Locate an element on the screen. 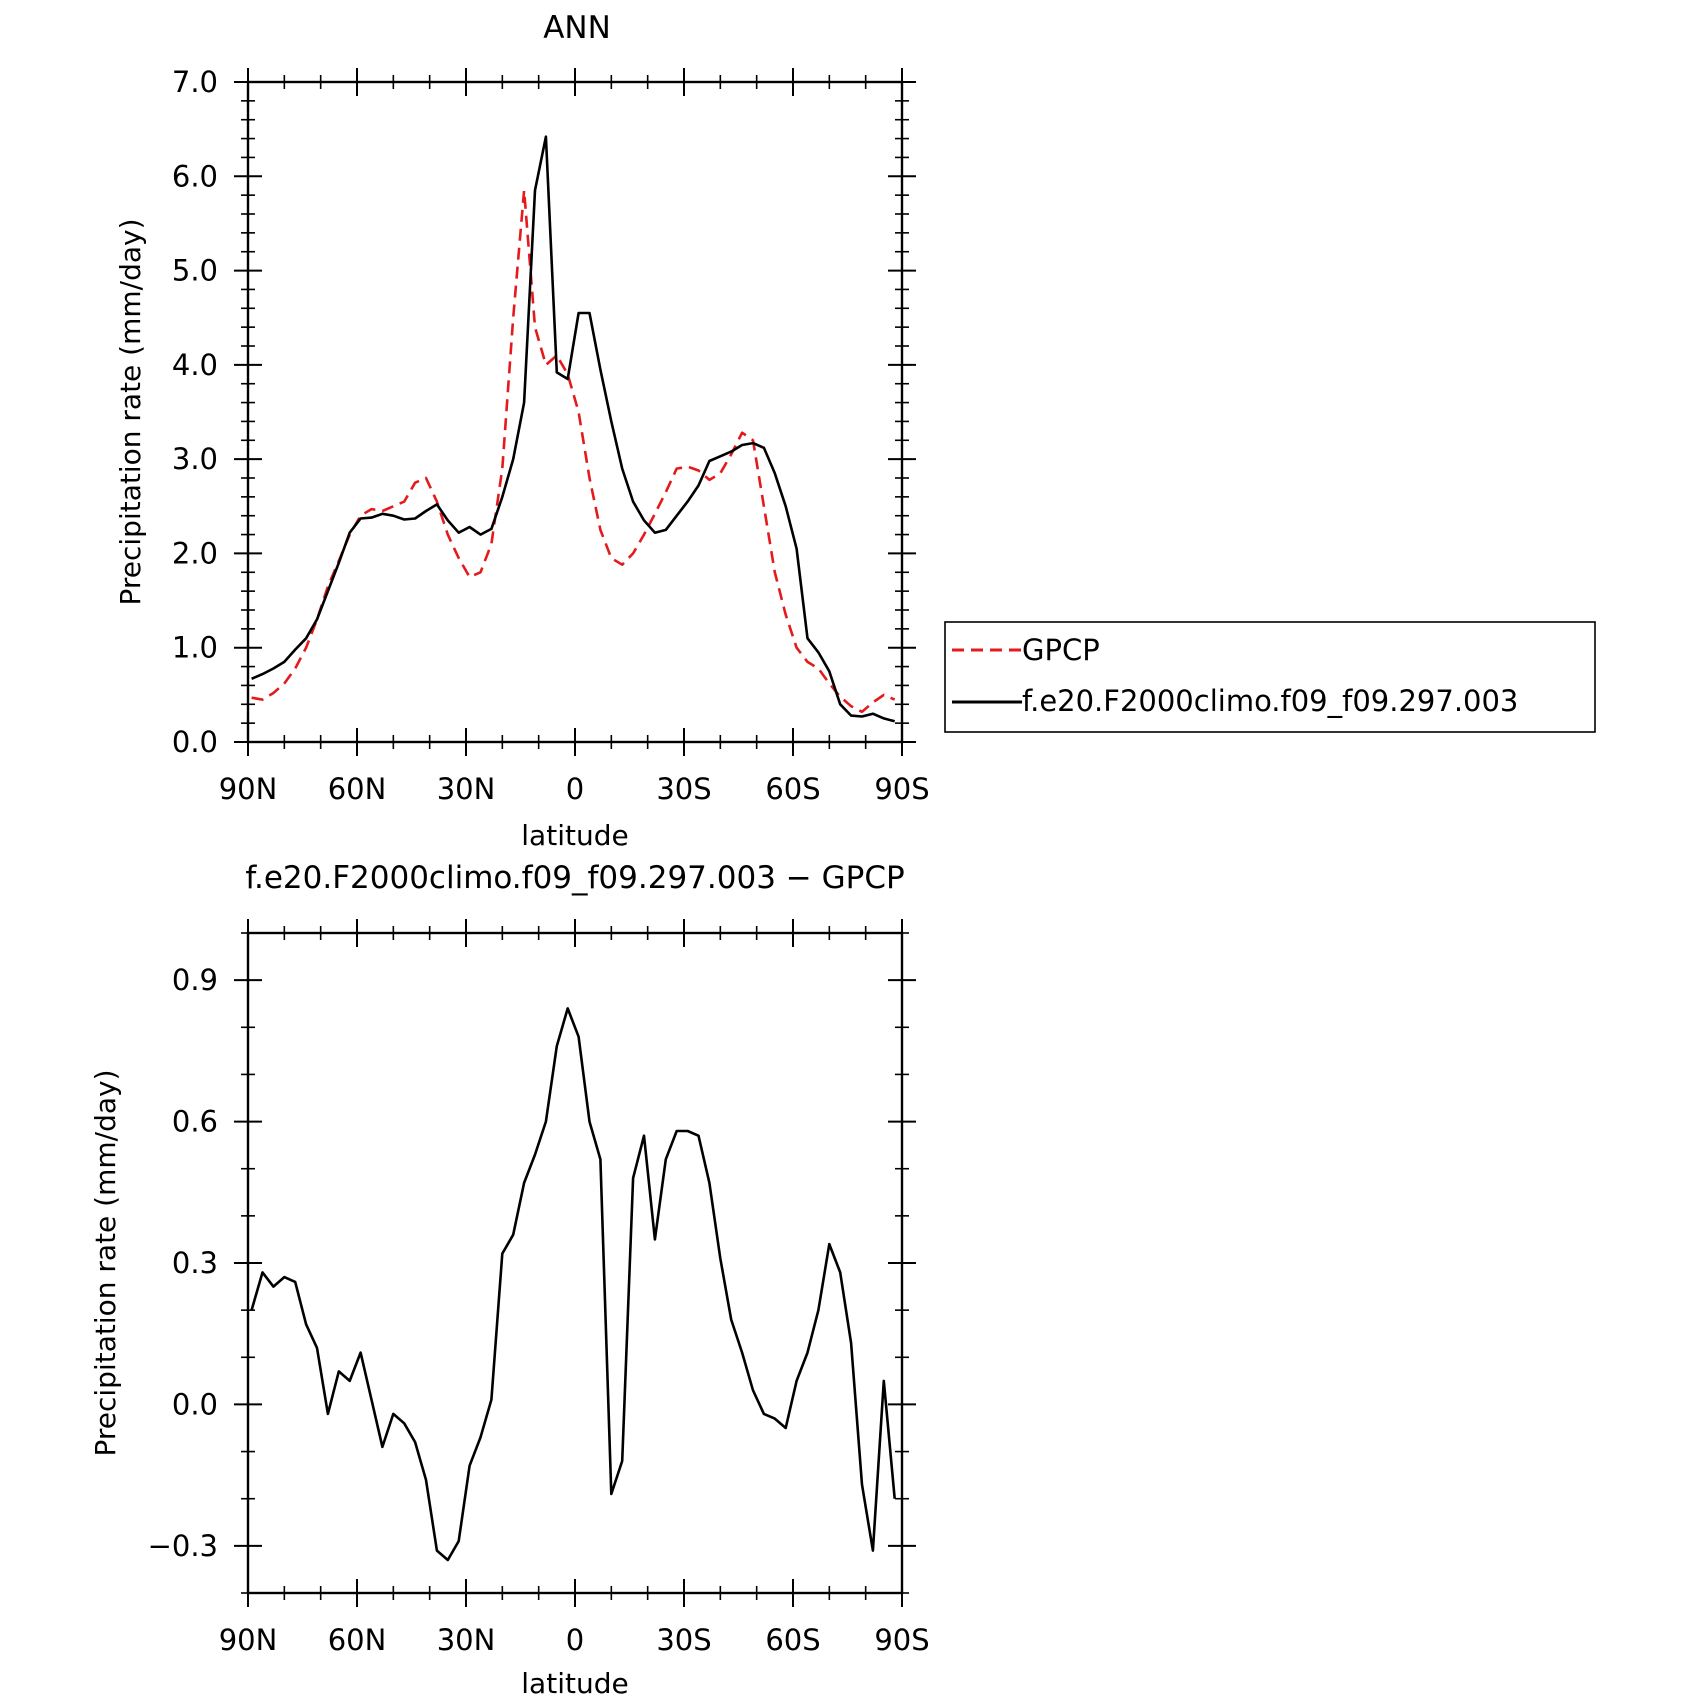 The height and width of the screenshot is (1694, 1693). y-tick-label: −0.3 is located at coordinates (183, 1546).